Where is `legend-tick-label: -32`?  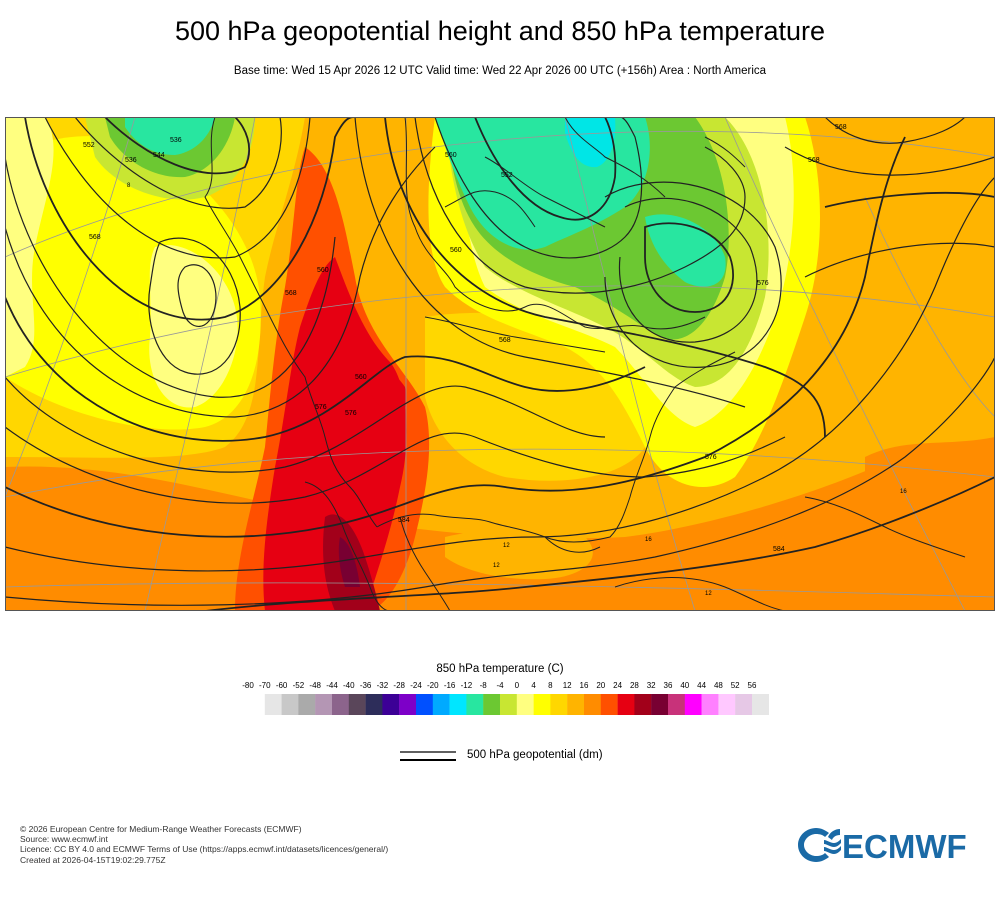
legend-tick-label: -32 is located at coordinates (383, 685).